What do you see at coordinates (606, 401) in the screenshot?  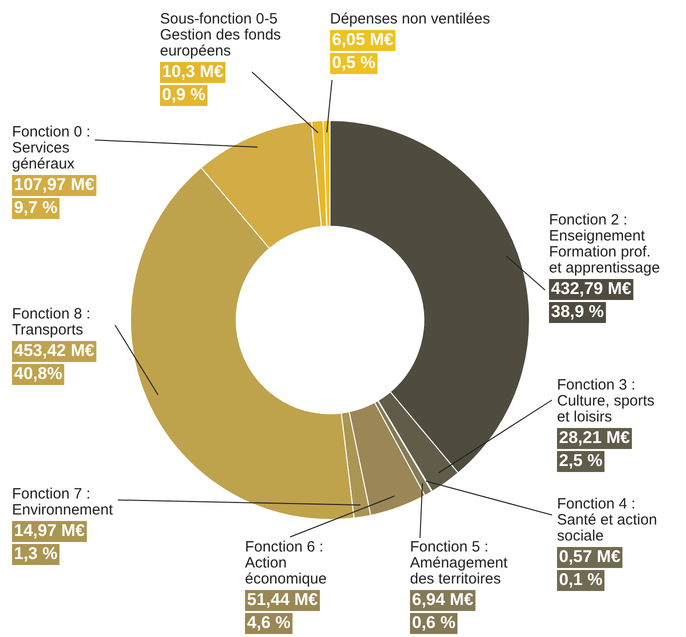 I see `slice-label: Fonction 3 : Culture, sports et loisirs` at bounding box center [606, 401].